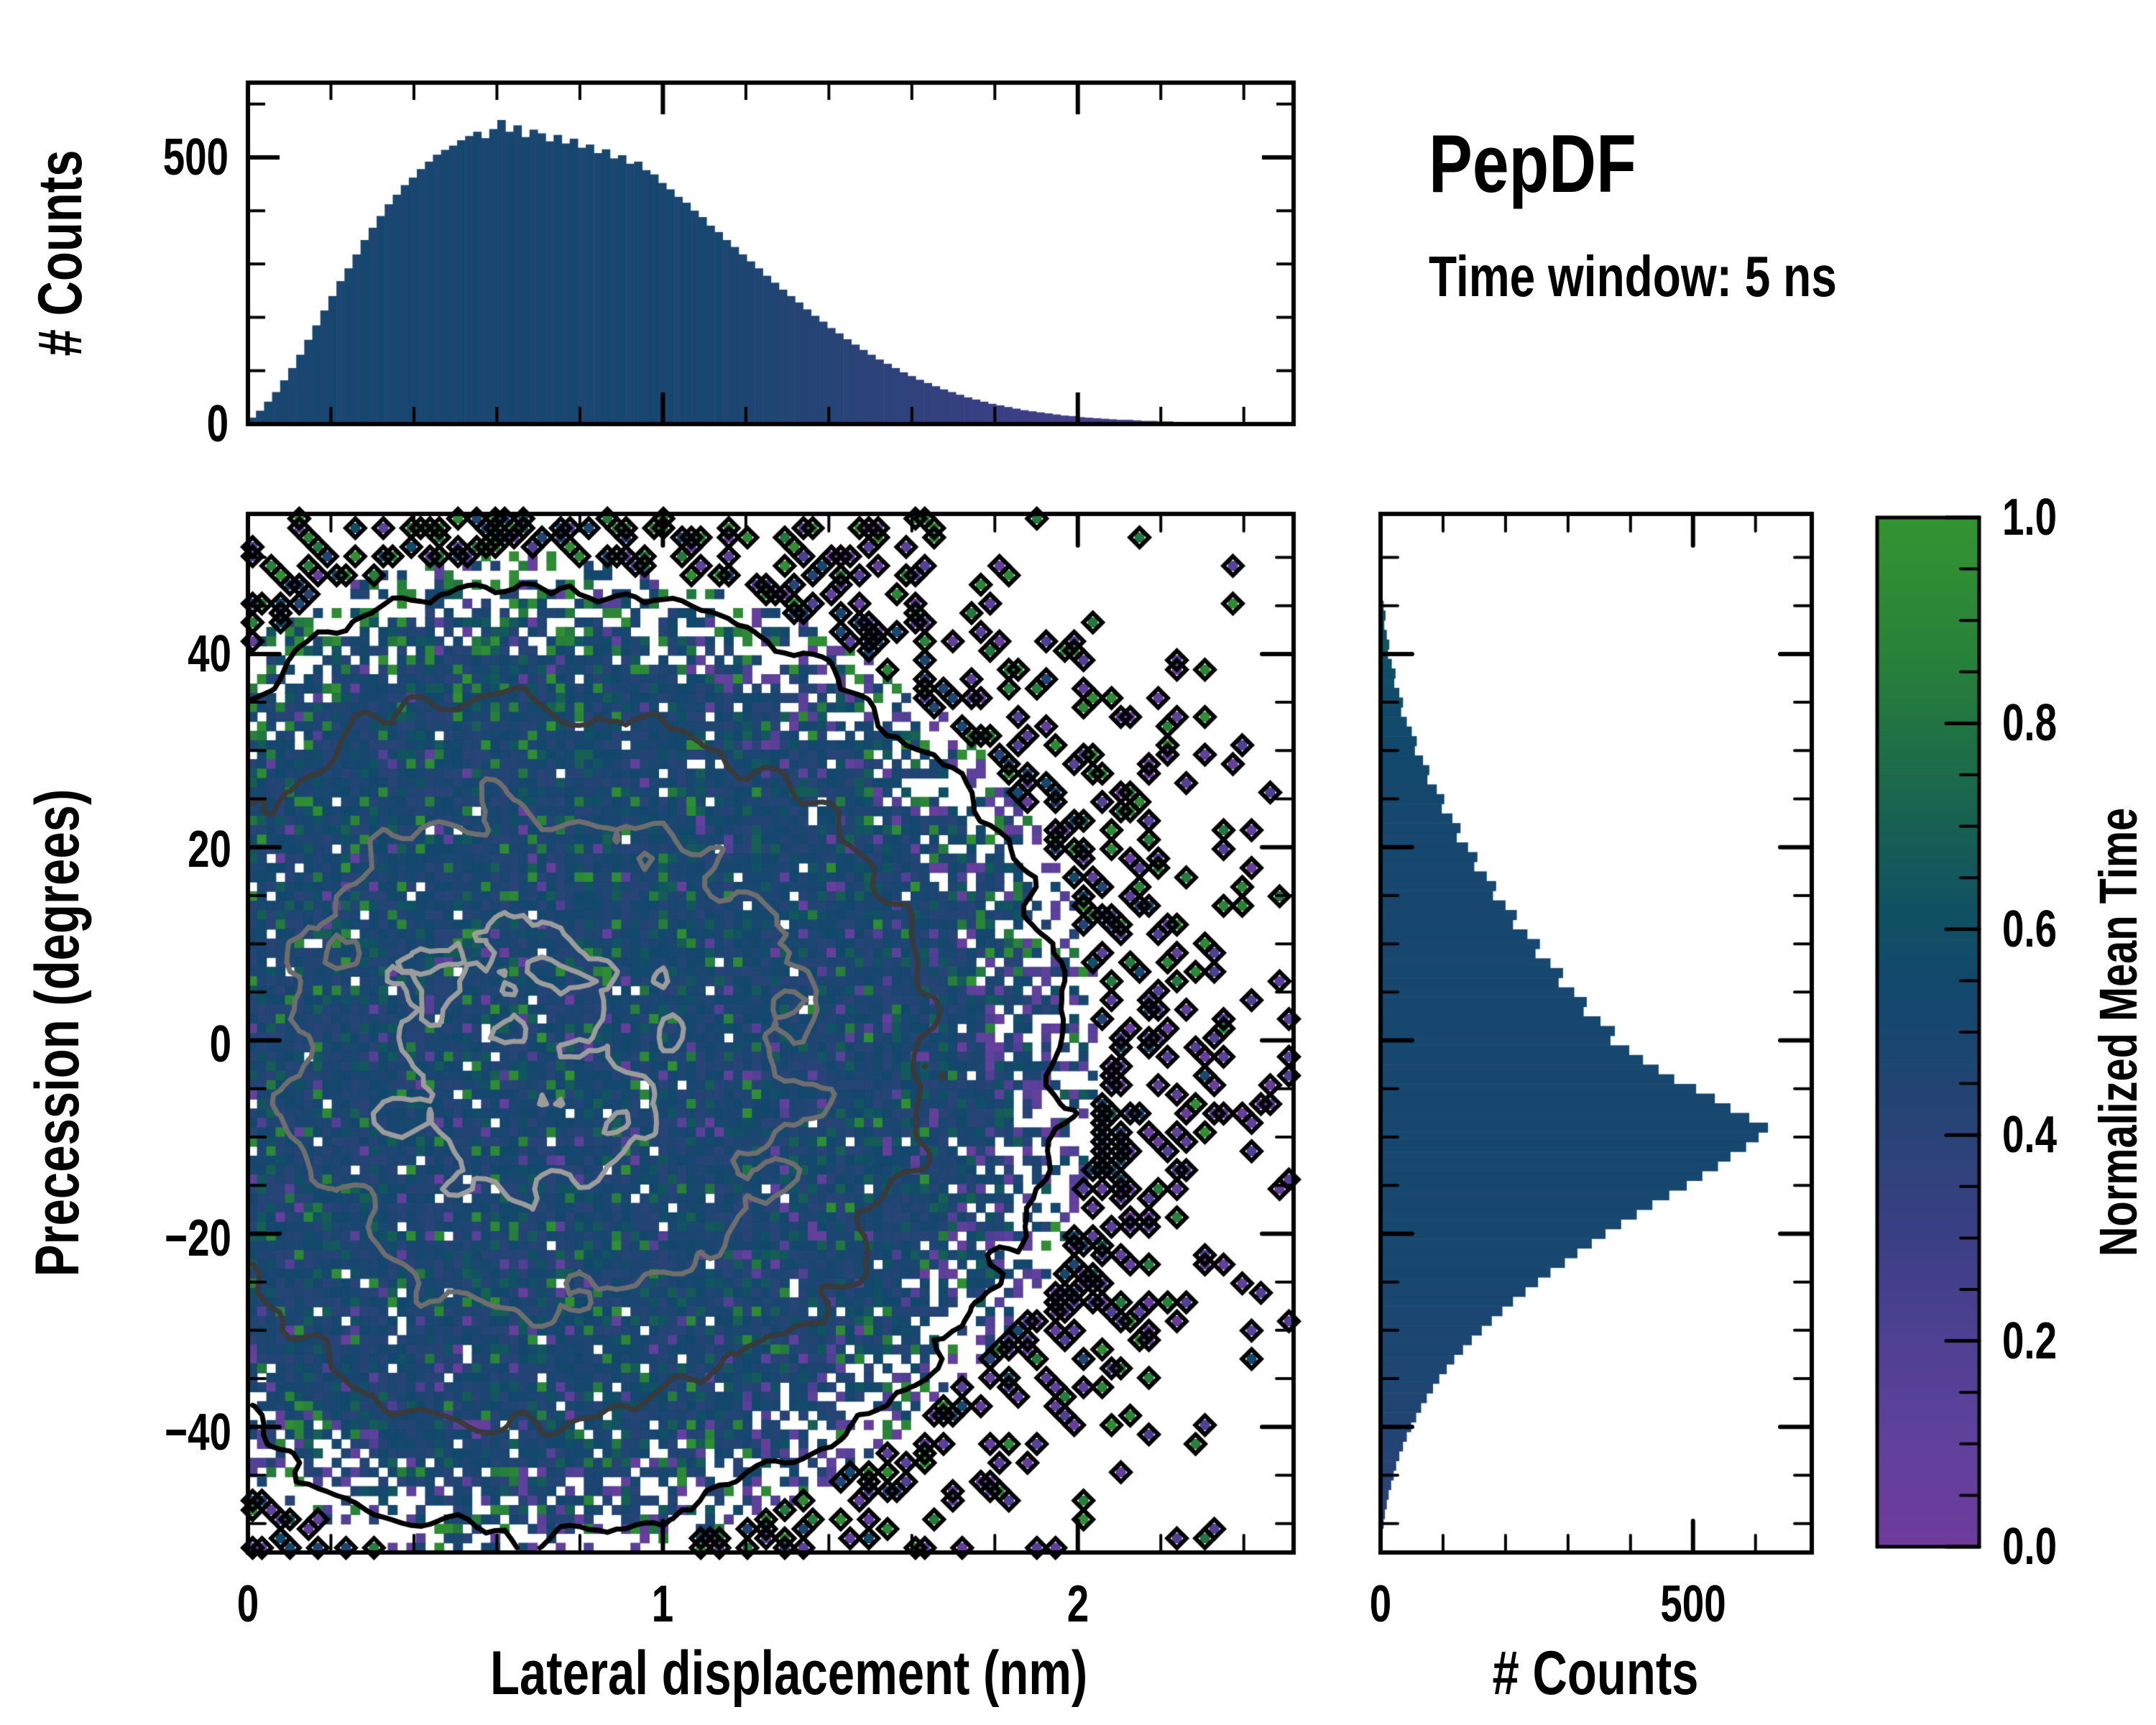 Image resolution: width=2156 pixels, height=1725 pixels. I want to click on main-xtick-1: 1, so click(663, 1604).